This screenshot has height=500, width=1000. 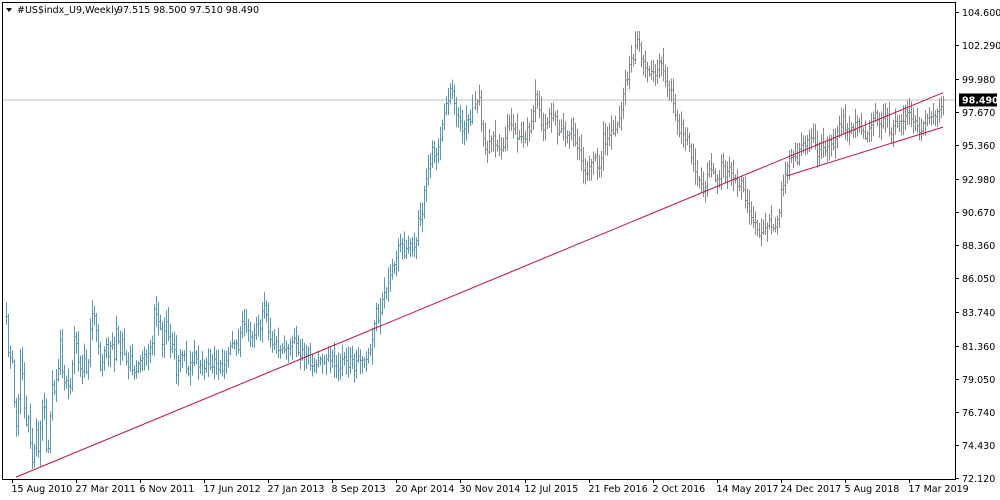 I want to click on y-tick-label: 88.360, so click(x=978, y=246).